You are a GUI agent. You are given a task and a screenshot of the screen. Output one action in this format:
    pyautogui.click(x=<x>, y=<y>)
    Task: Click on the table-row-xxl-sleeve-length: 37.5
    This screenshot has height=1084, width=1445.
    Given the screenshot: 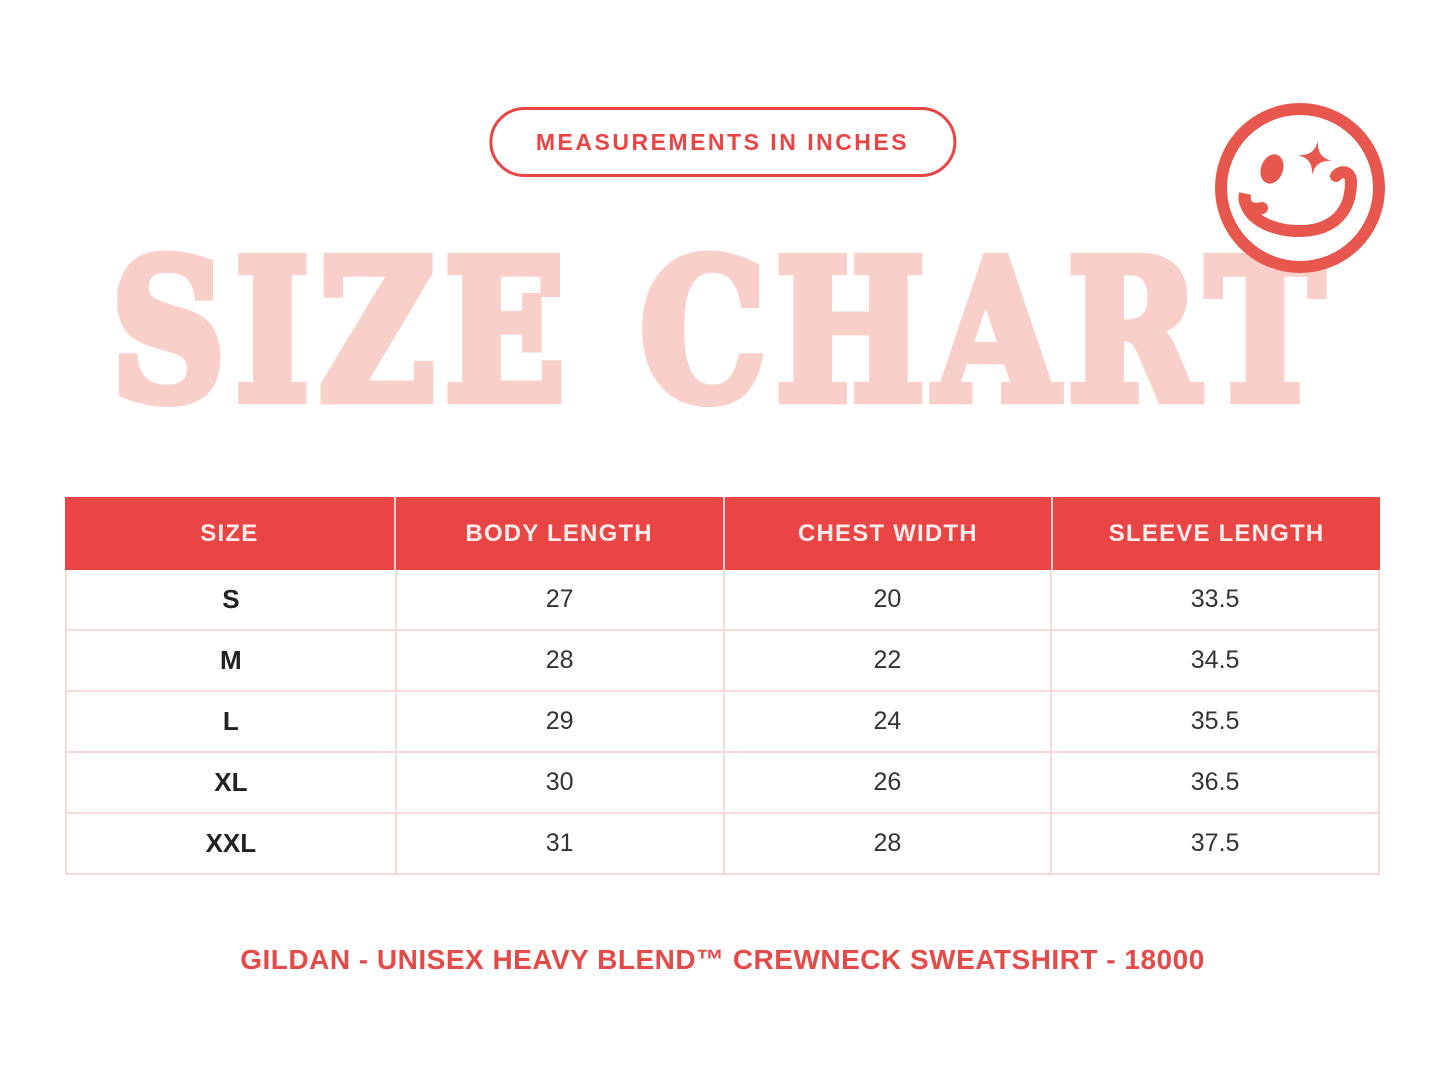 What is the action you would take?
    pyautogui.click(x=1214, y=842)
    